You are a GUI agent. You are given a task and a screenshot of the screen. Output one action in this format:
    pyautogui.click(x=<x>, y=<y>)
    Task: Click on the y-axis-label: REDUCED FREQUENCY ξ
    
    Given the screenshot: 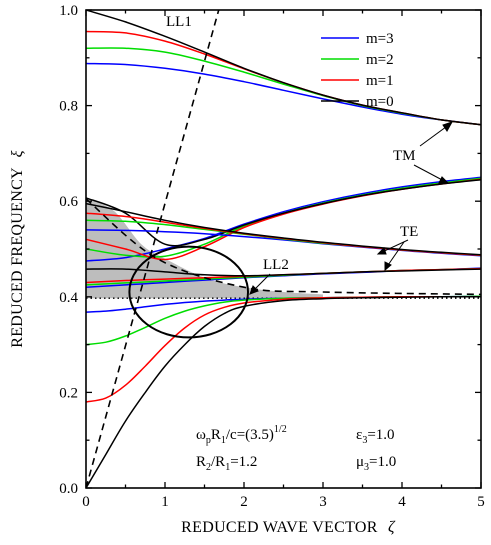 What is the action you would take?
    pyautogui.click(x=17, y=249)
    